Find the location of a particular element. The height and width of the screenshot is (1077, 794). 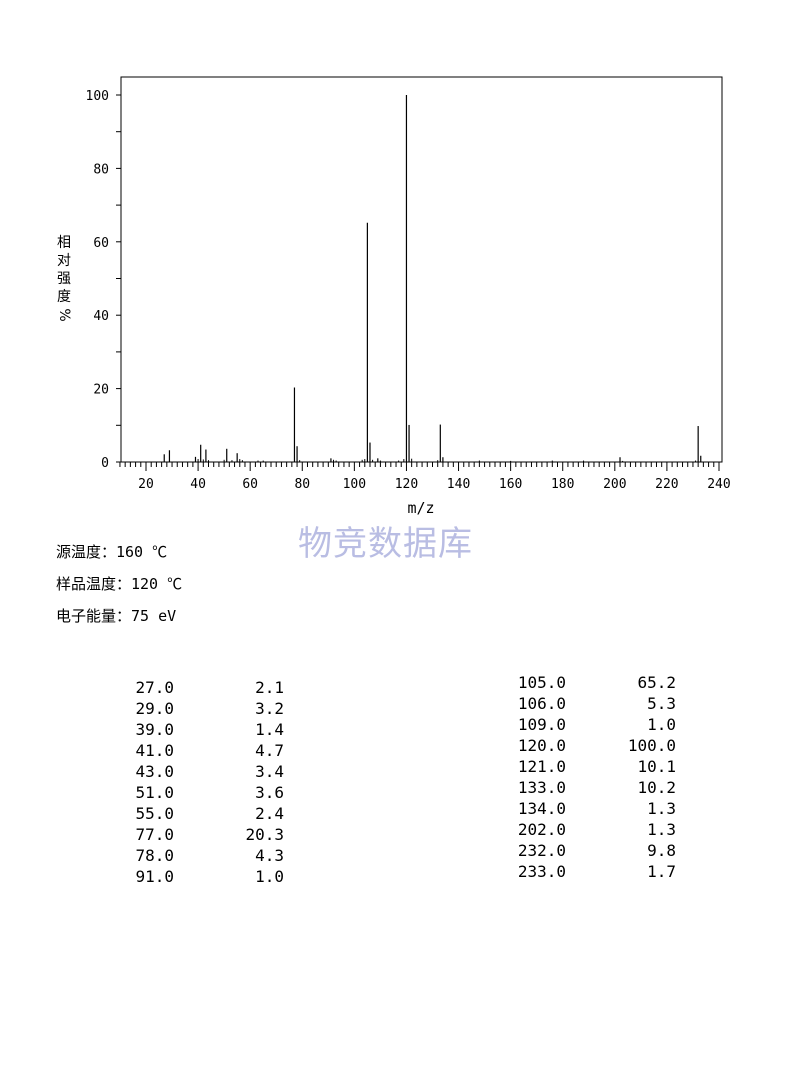

y-tick-label: 0 is located at coordinates (105, 463).